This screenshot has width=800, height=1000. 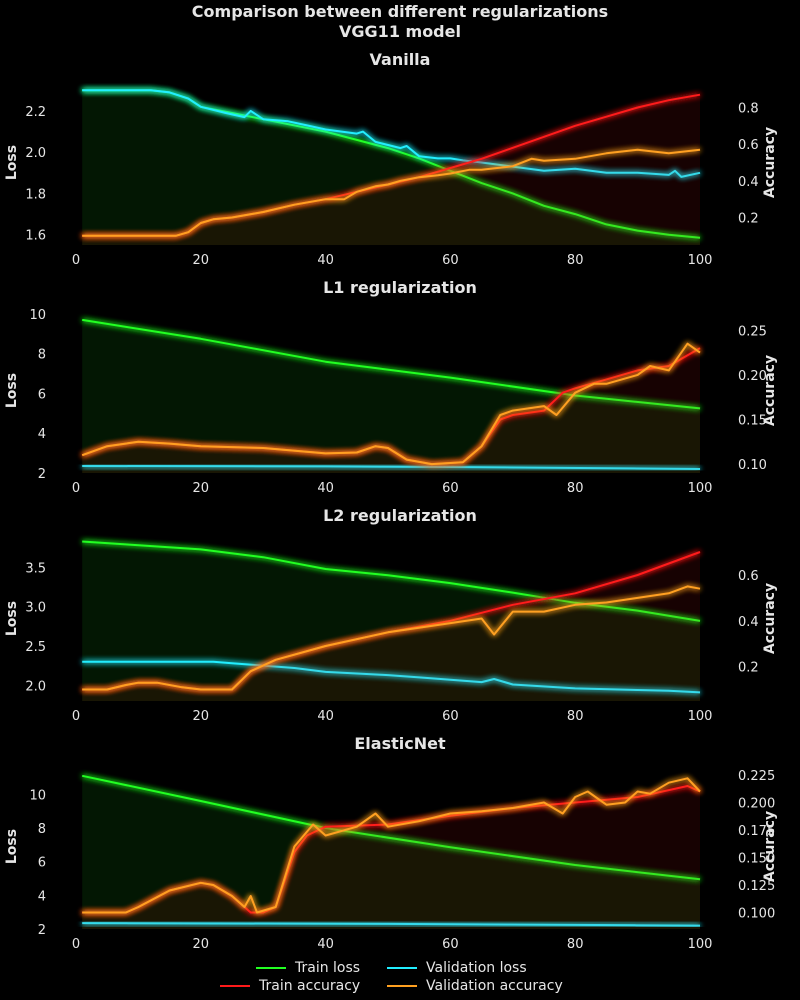 What do you see at coordinates (756, 831) in the screenshot?
I see `y2-tick-label: 0.175` at bounding box center [756, 831].